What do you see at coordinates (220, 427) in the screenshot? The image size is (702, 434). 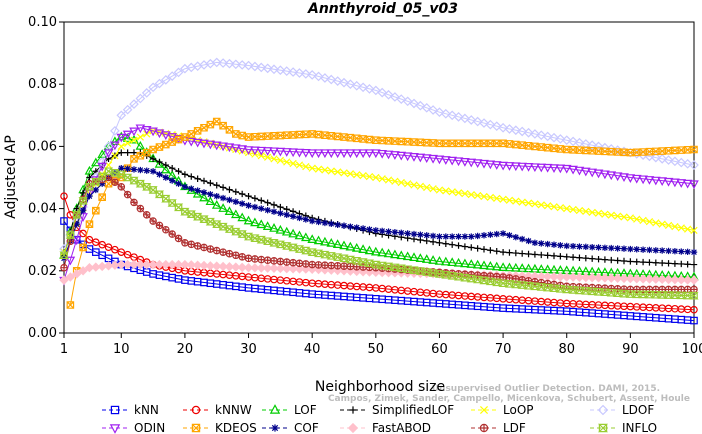 I see `legend-item-kdeos: KDEOS` at bounding box center [220, 427].